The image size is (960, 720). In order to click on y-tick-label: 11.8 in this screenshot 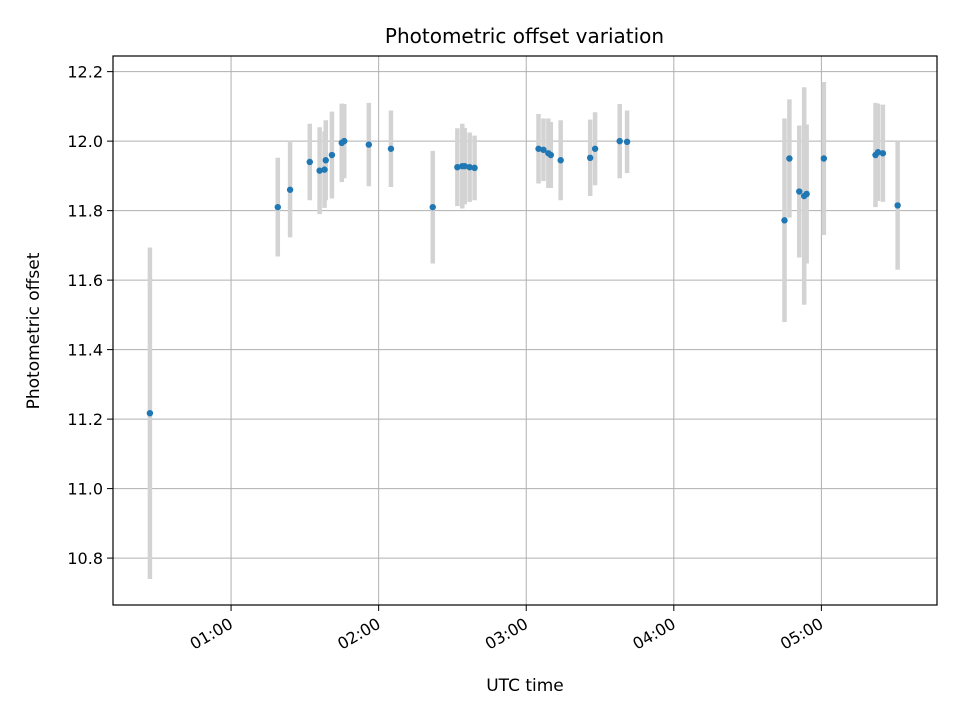, I will do `click(85, 211)`.